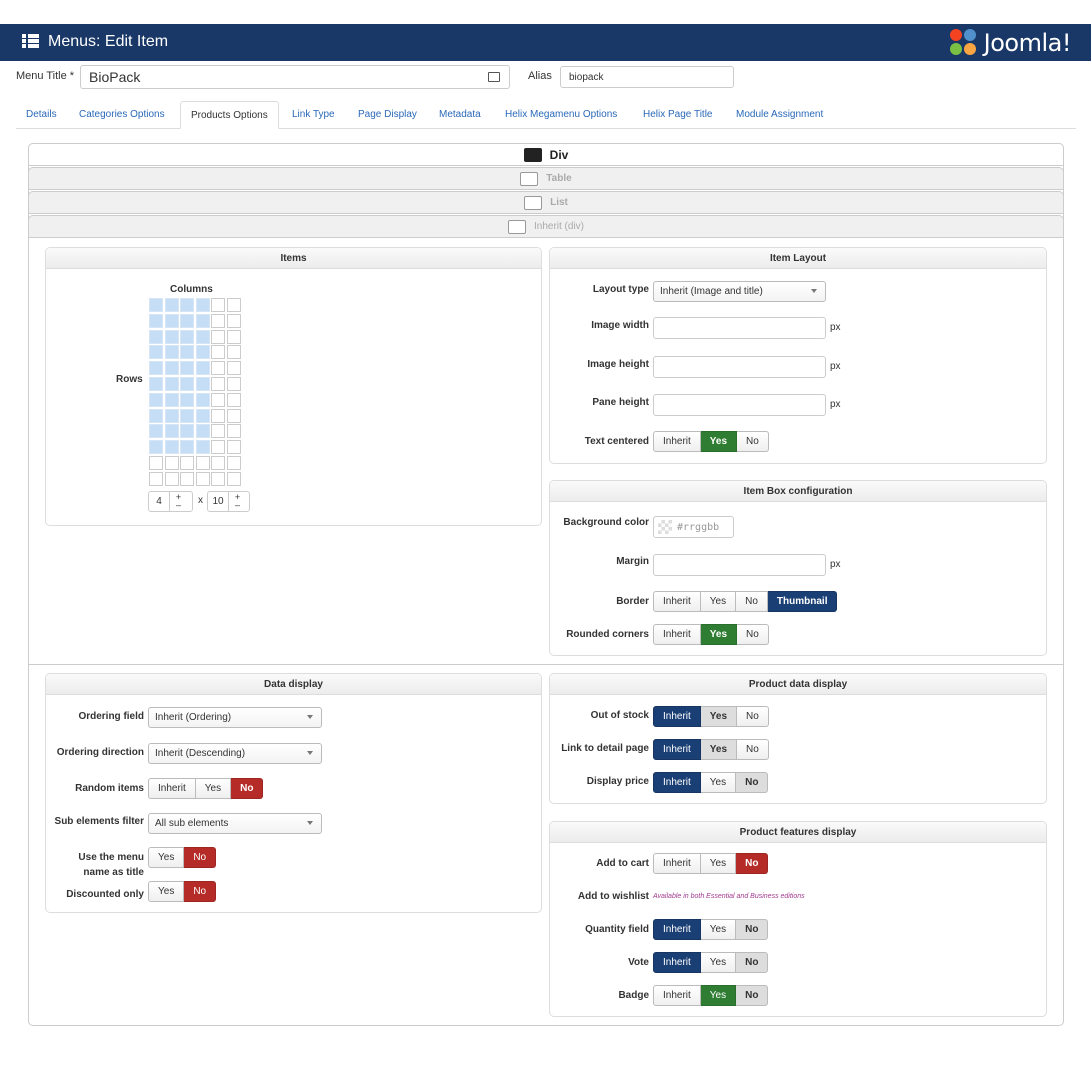  What do you see at coordinates (494, 77) in the screenshot?
I see `field-icon` at bounding box center [494, 77].